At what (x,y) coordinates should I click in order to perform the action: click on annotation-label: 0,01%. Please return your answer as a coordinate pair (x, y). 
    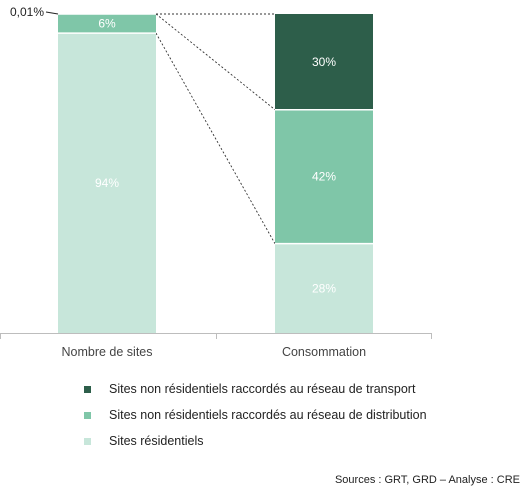
    Looking at the image, I should click on (27, 12).